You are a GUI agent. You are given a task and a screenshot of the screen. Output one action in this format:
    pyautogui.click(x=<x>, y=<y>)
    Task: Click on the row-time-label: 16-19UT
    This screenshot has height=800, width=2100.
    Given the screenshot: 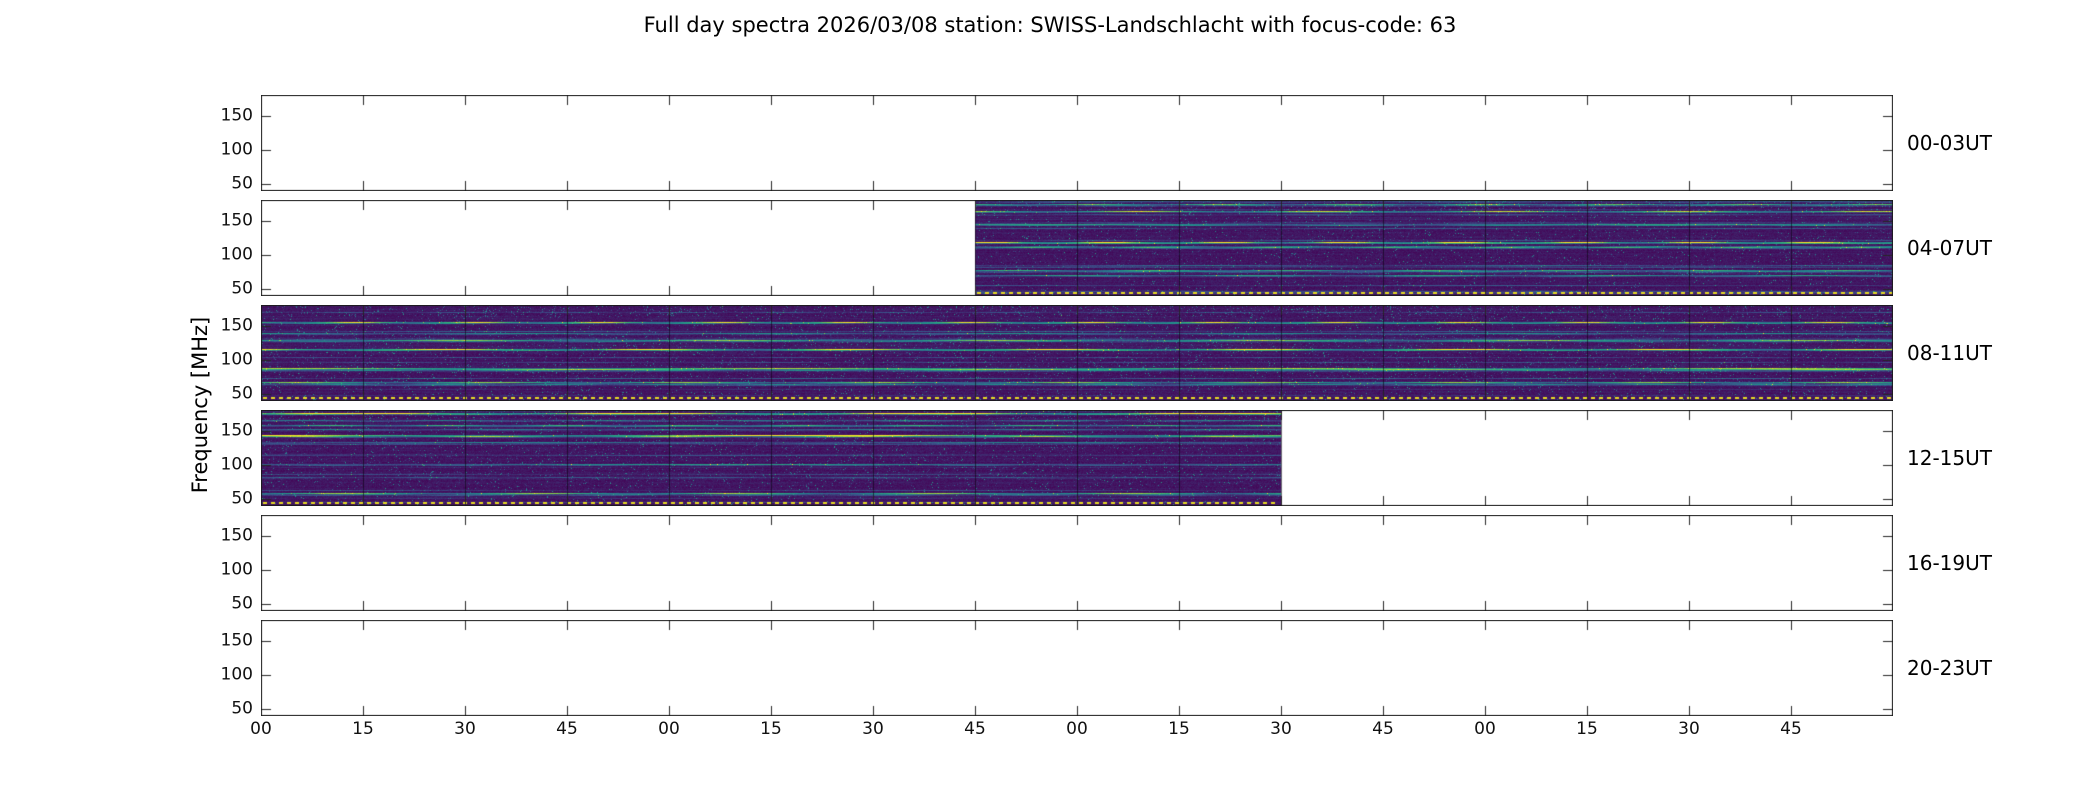 What is the action you would take?
    pyautogui.click(x=1949, y=563)
    